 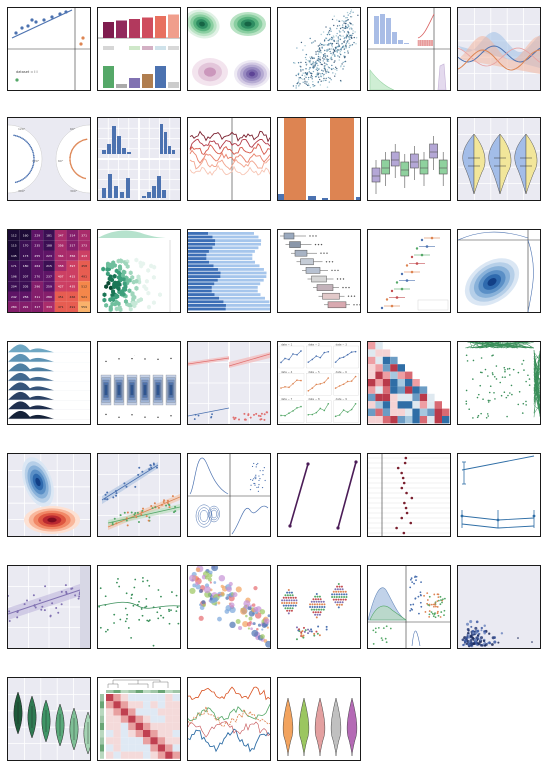 I want to click on gallery-tile-histogram-facets, so click(x=139, y=159).